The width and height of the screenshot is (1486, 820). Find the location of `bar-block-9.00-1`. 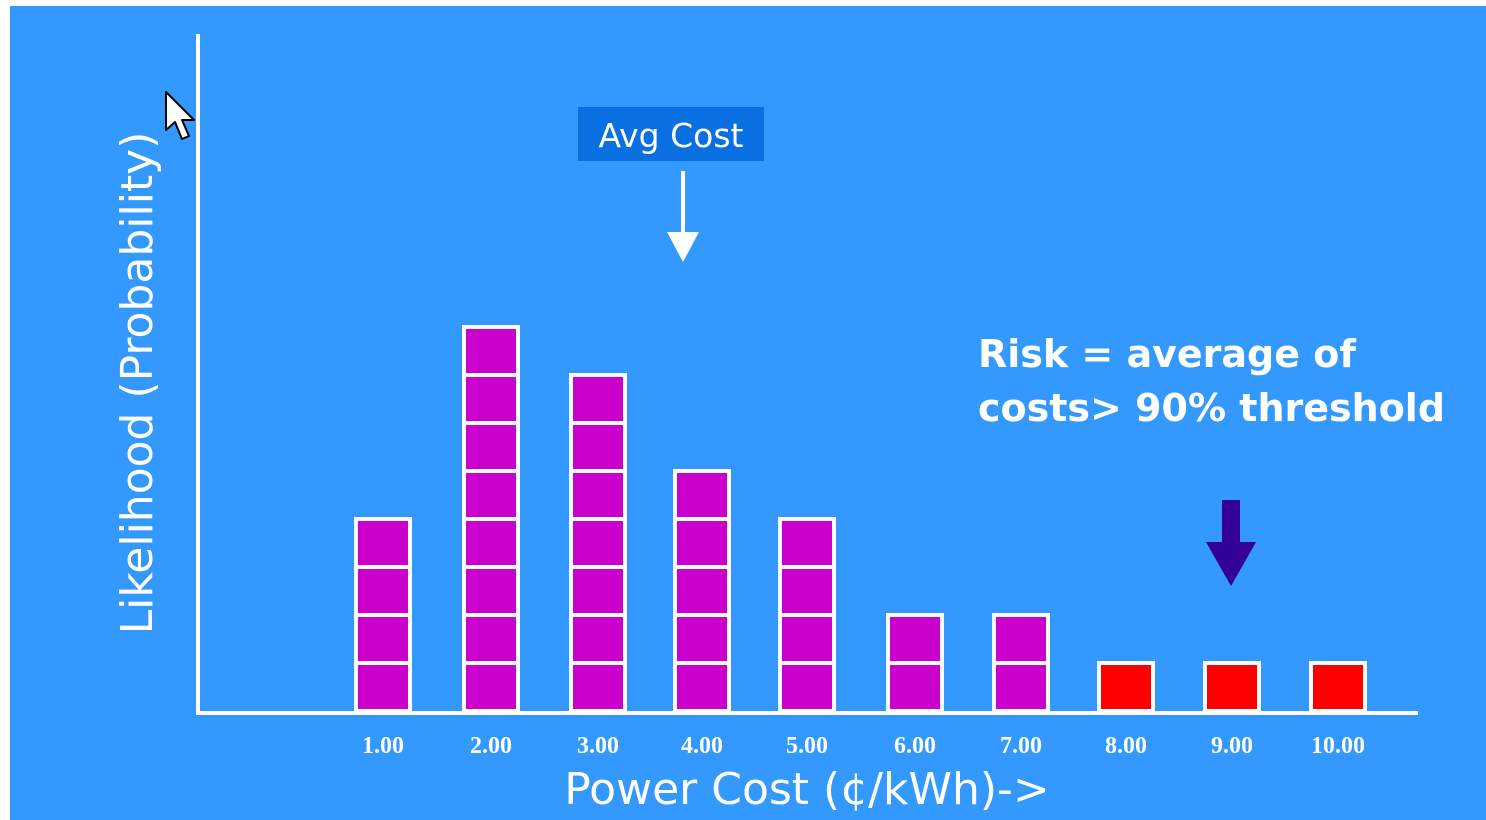

bar-block-9.00-1 is located at coordinates (1232, 687).